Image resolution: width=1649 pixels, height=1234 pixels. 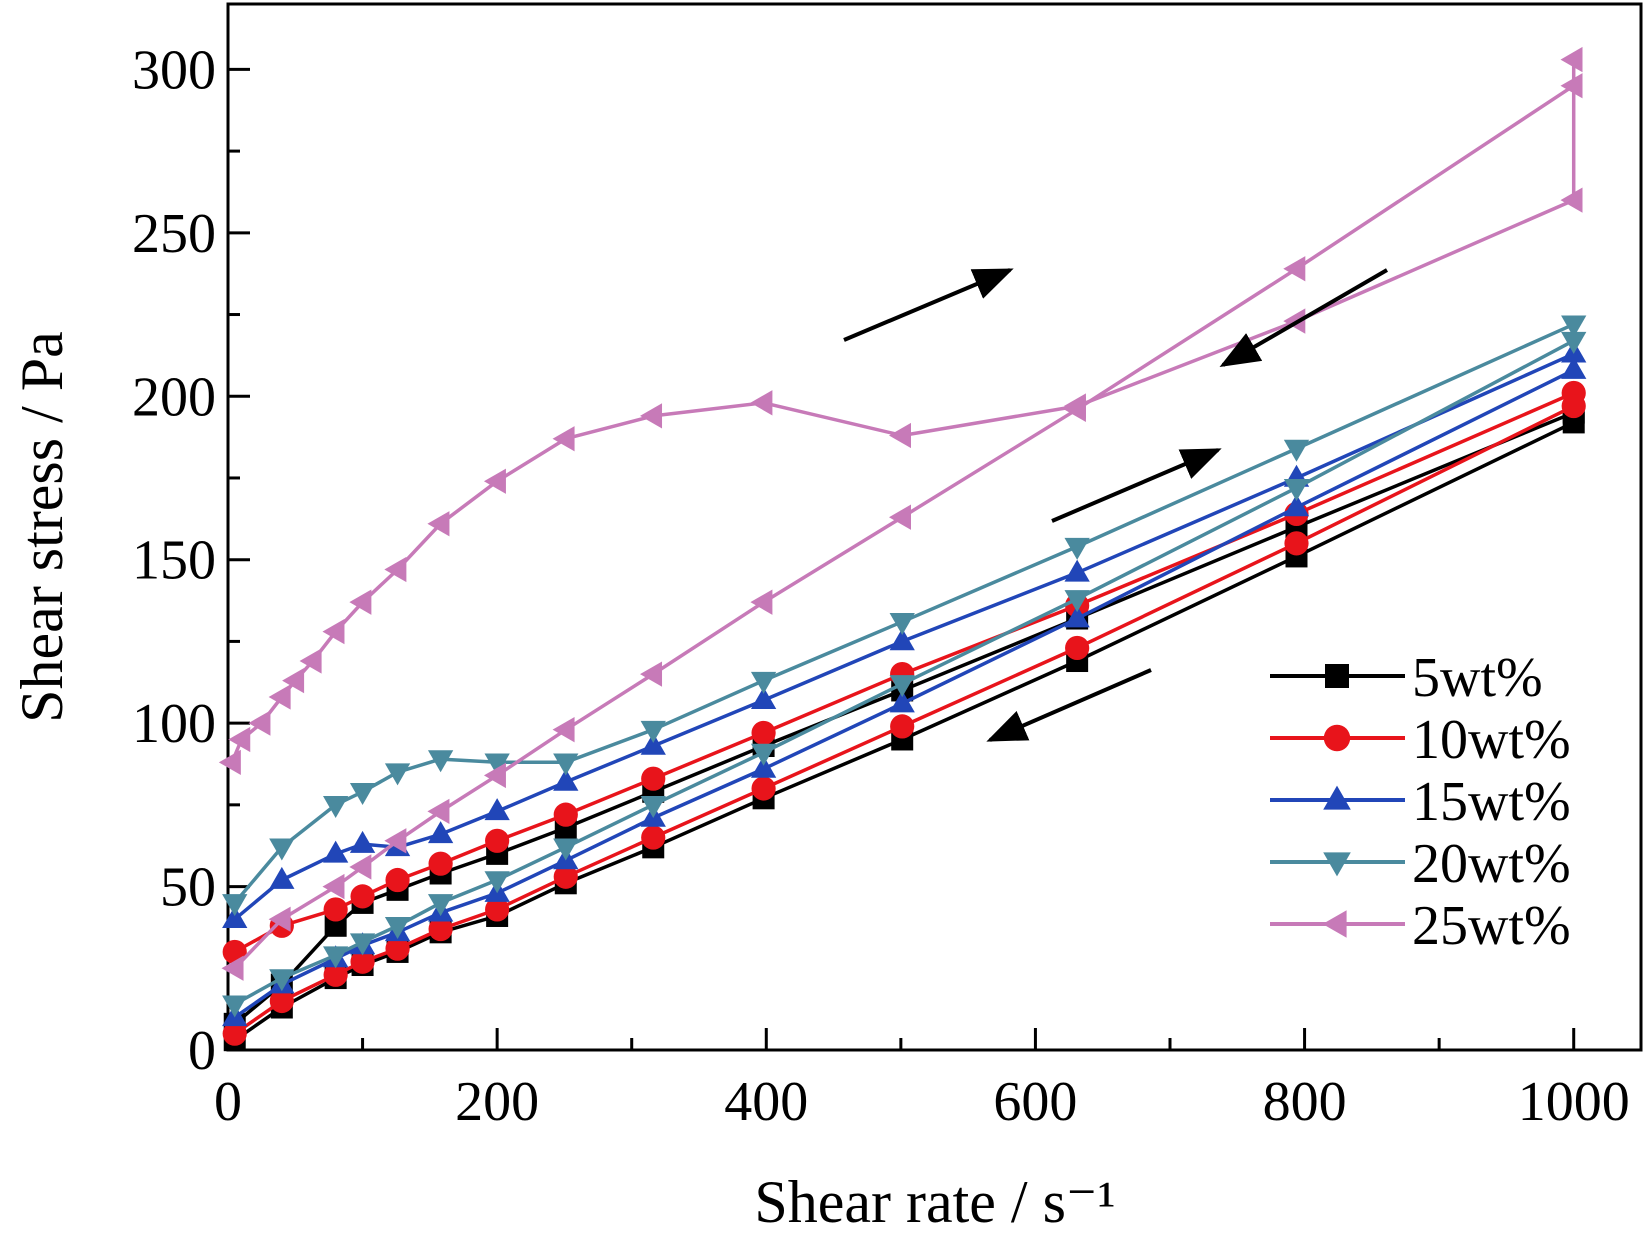 I want to click on legend-item: 10wt%, so click(x=1420, y=740).